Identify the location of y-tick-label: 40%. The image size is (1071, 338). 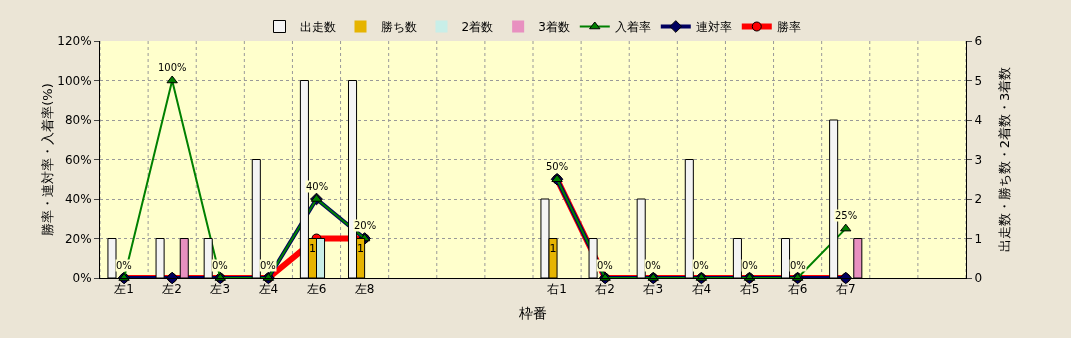
(78, 199).